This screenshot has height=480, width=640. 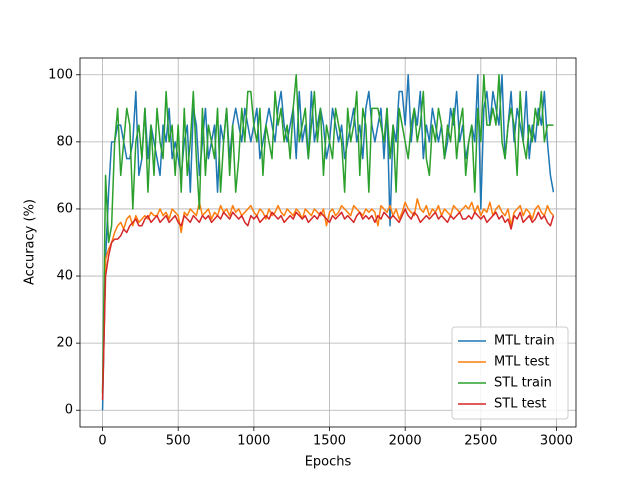 I want to click on legend-box, so click(x=510, y=373).